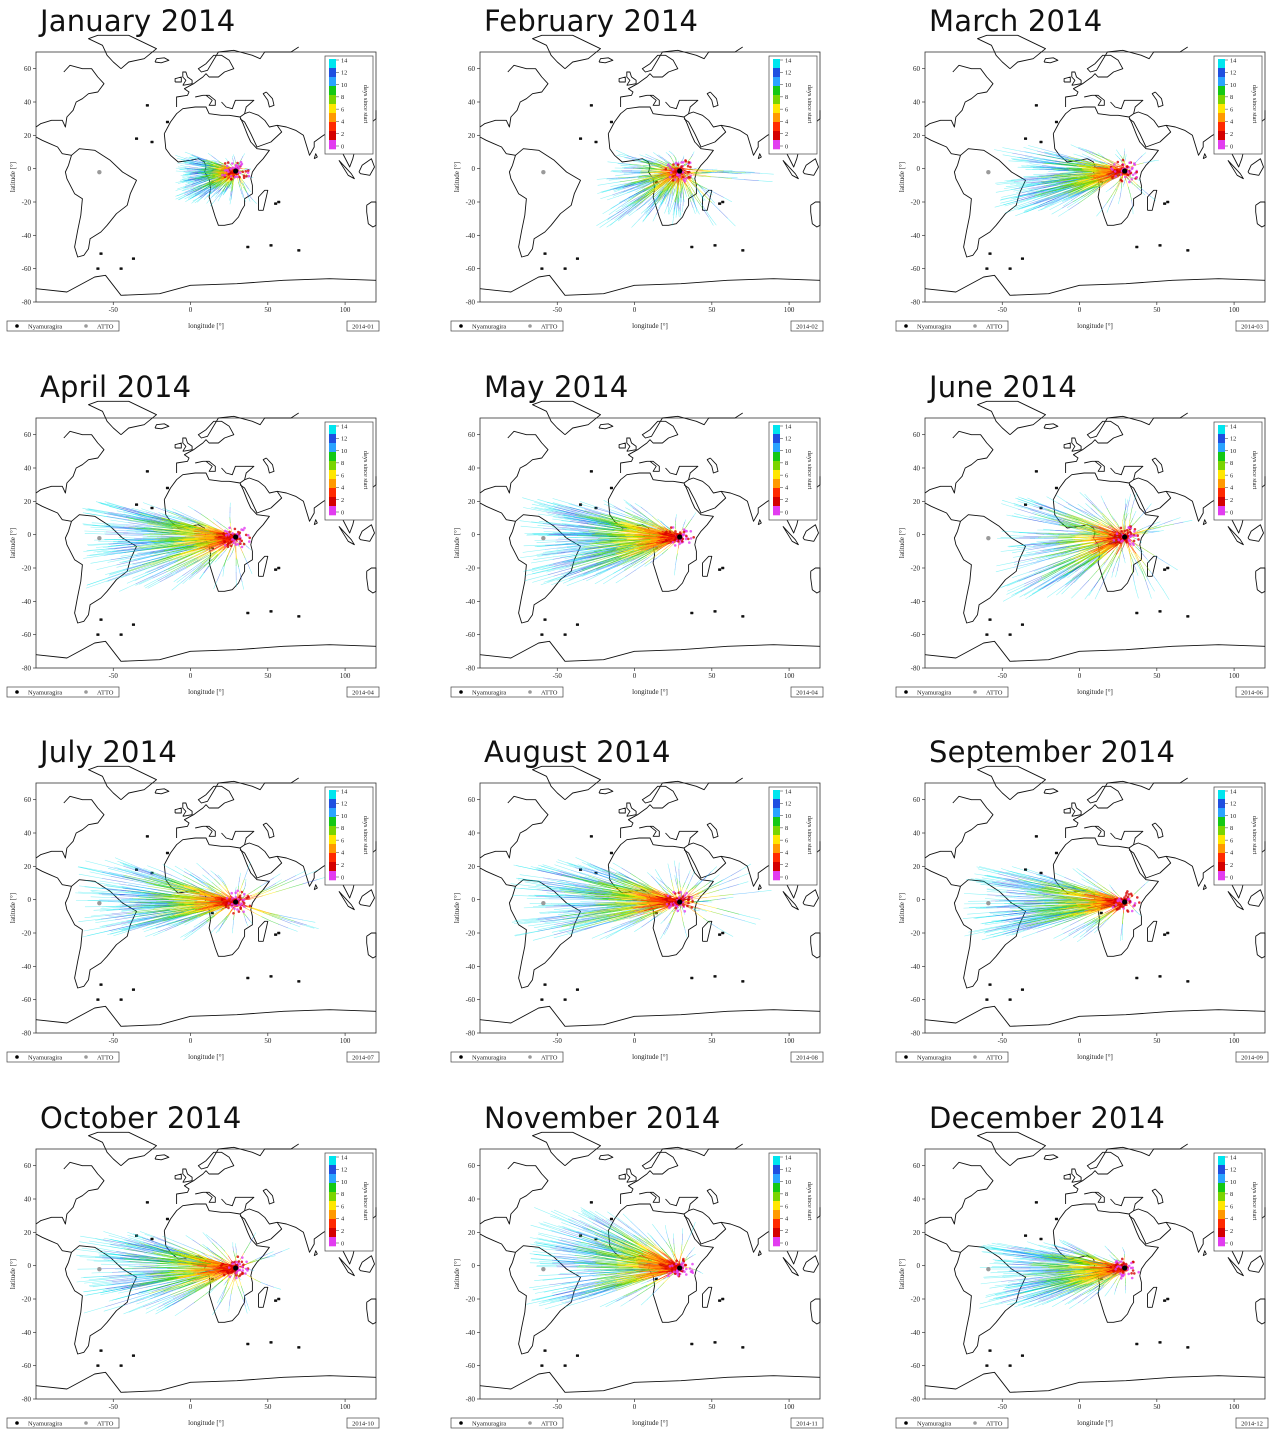 The width and height of the screenshot is (1274, 1455). Describe the element at coordinates (549, 326) in the screenshot. I see `legend-atto-label: ATTO` at that location.